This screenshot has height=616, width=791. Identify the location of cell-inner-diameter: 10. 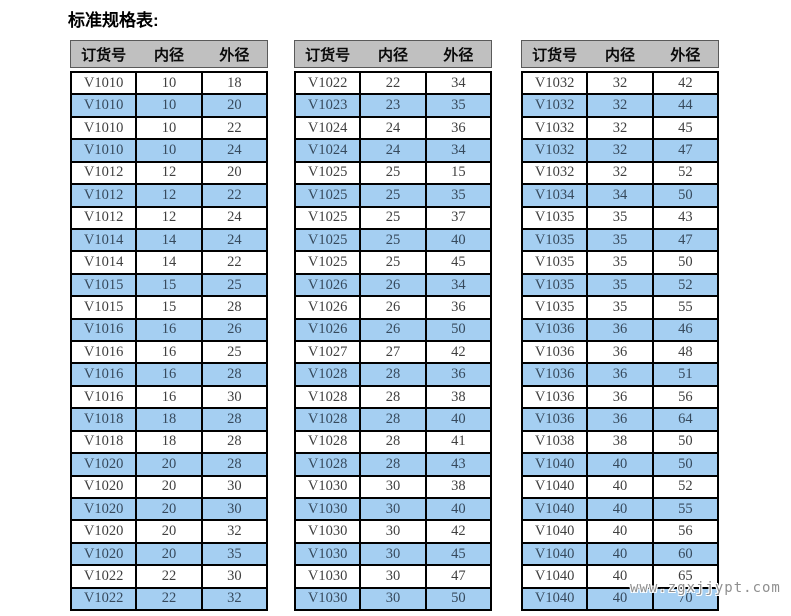
(170, 105).